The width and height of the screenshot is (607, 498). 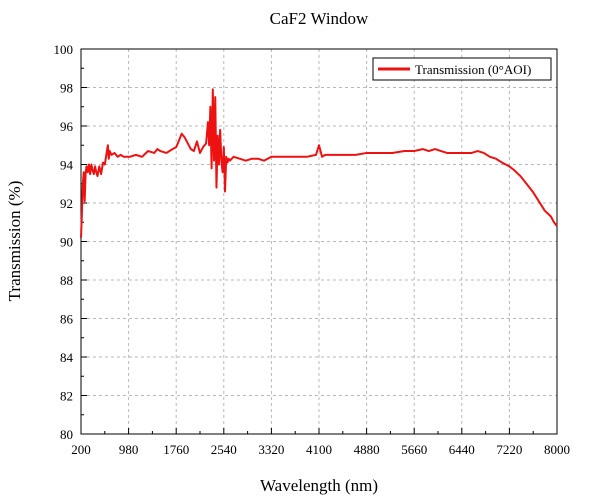 I want to click on y-tick-label: 92, so click(x=66, y=203).